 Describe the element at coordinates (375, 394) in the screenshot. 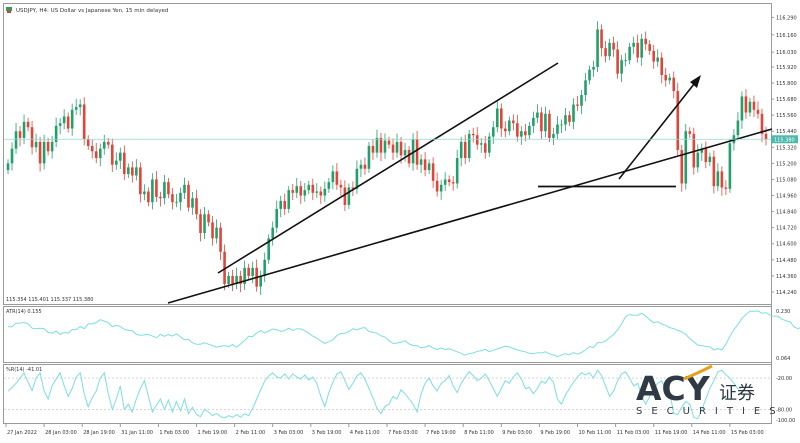

I see `wpr-line` at that location.